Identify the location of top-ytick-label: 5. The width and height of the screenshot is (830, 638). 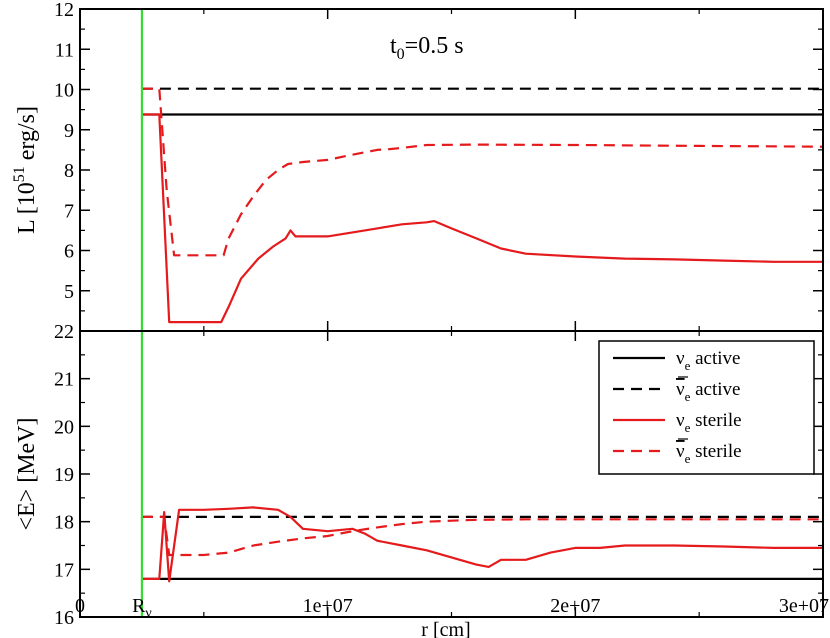
(69, 292).